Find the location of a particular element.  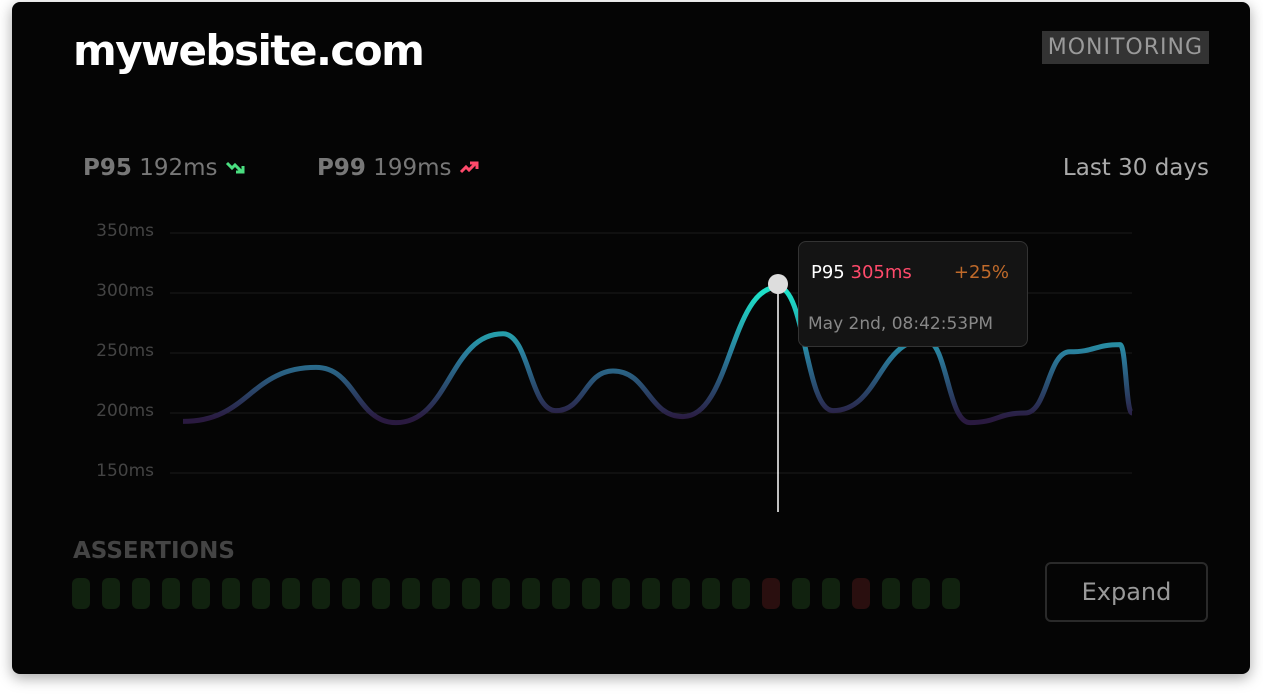

tooltip-timestamp: May 2nd, 08:42:53PM is located at coordinates (901, 324).